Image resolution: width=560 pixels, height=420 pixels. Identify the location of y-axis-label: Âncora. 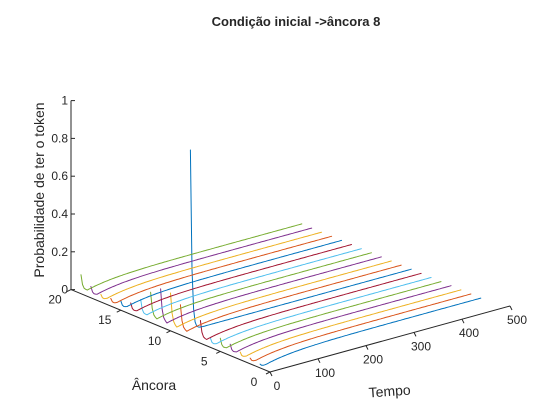
(154, 385).